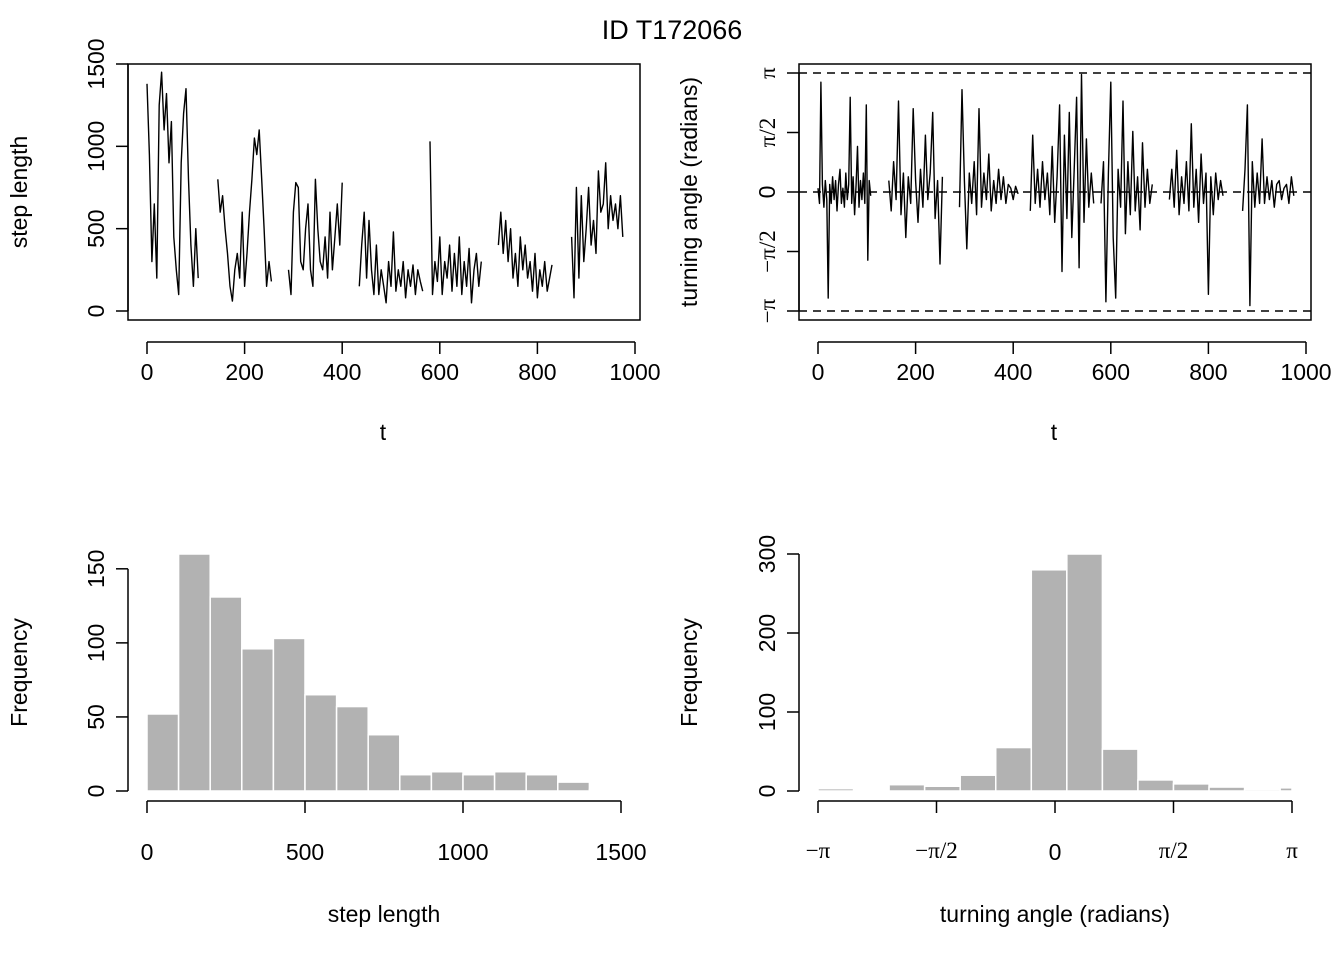 This screenshot has width=1344, height=960. What do you see at coordinates (936, 850) in the screenshot?
I see `x-tick-label: −π/2` at bounding box center [936, 850].